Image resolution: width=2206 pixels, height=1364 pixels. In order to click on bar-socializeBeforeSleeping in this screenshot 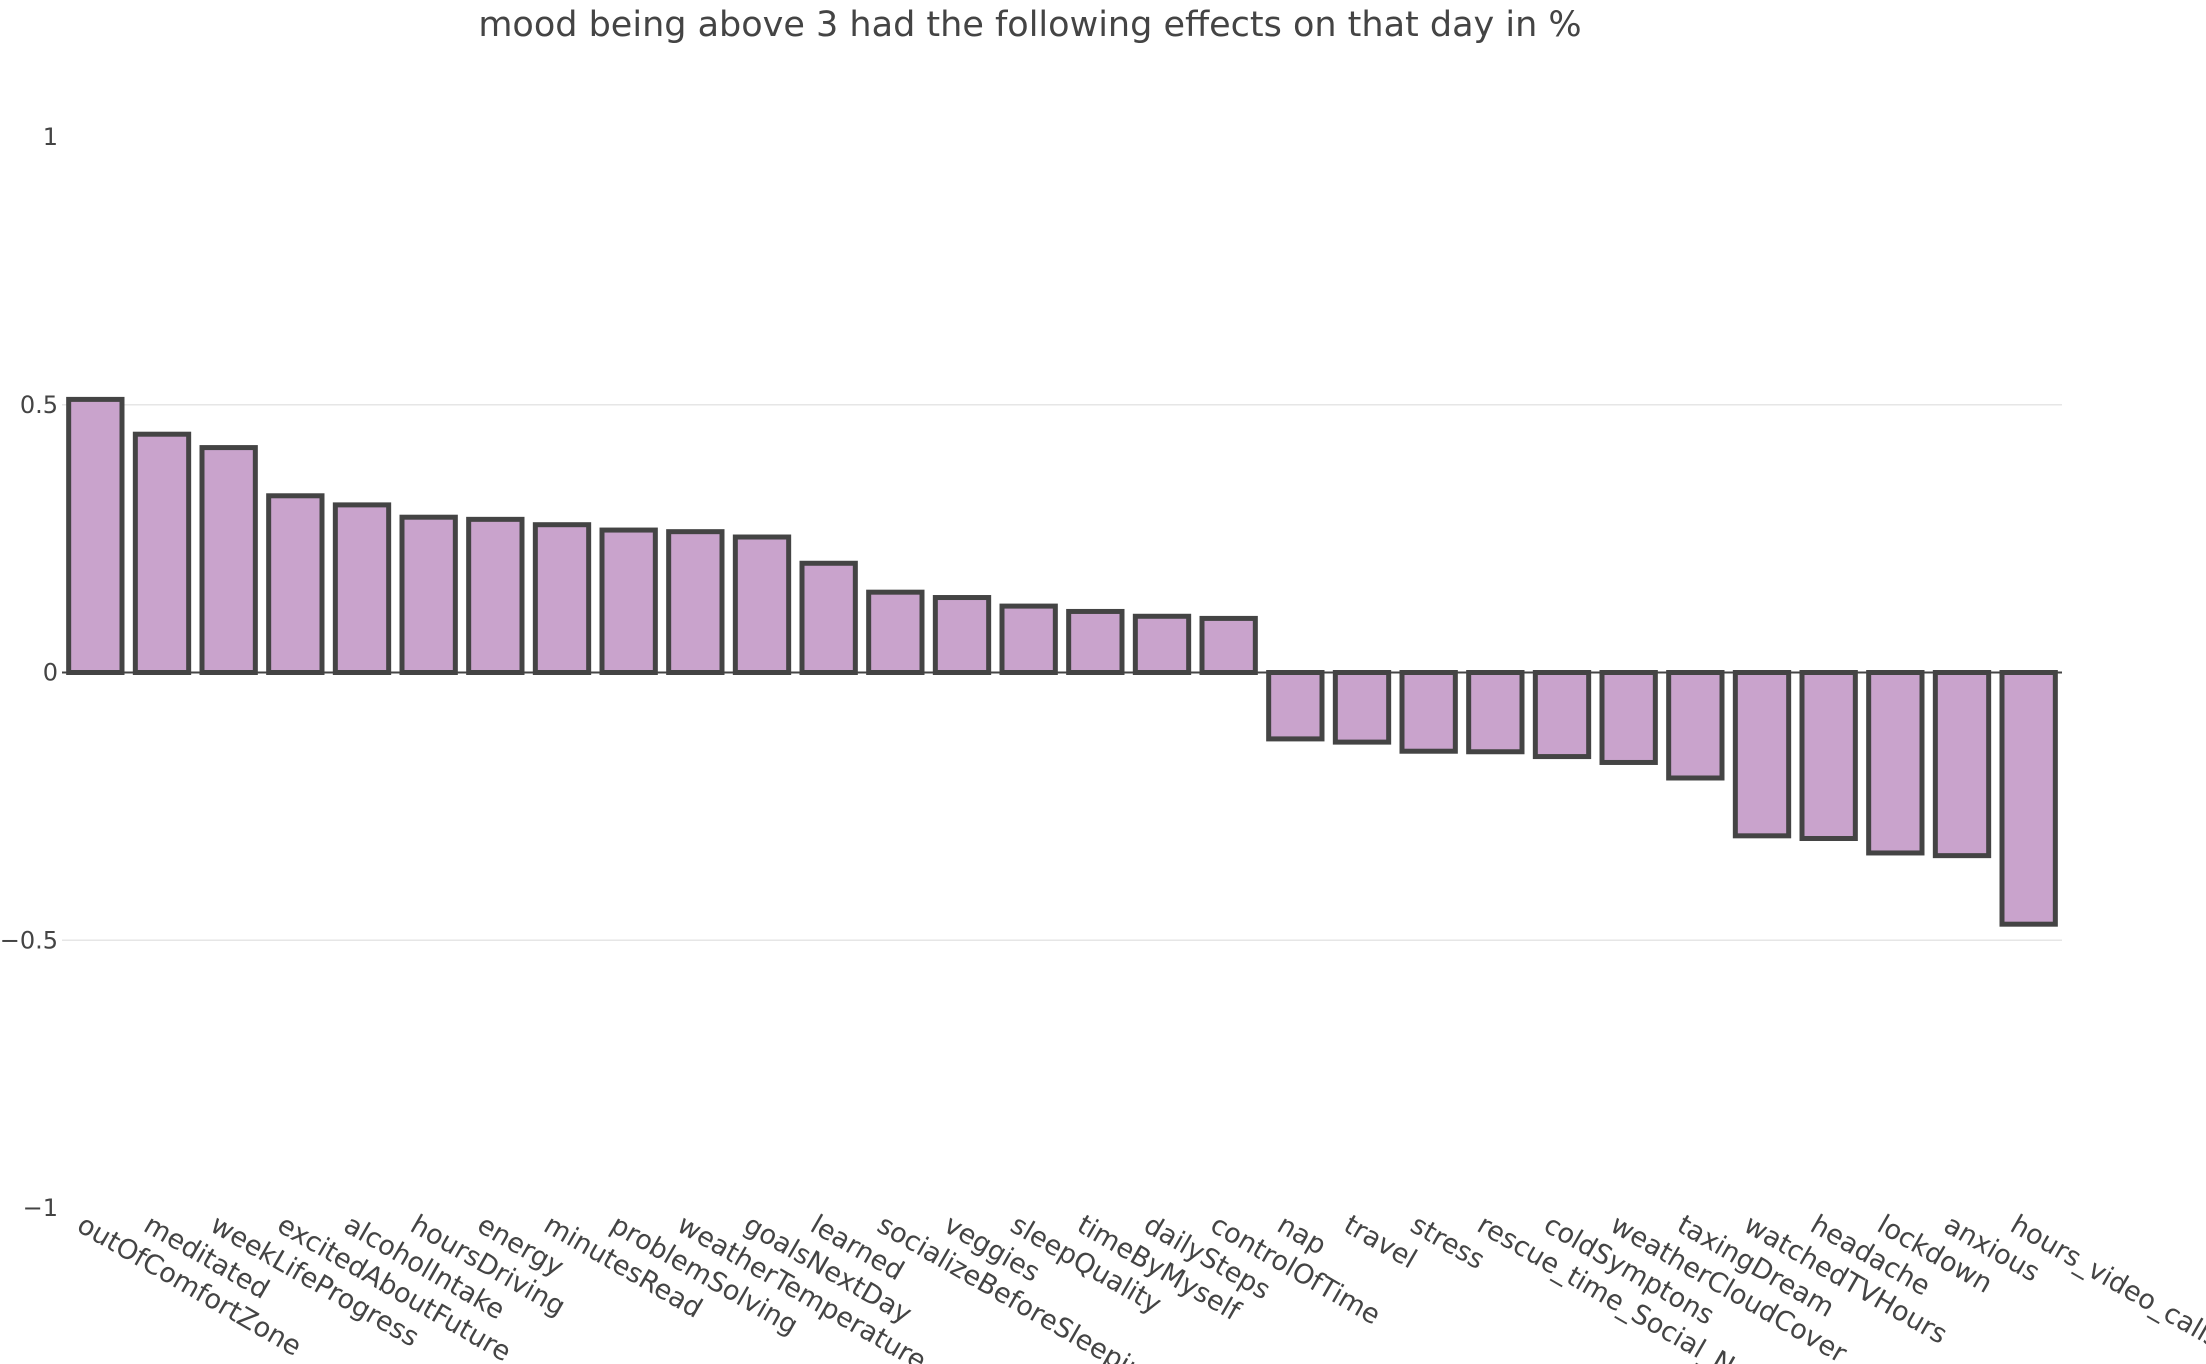, I will do `click(895, 632)`.